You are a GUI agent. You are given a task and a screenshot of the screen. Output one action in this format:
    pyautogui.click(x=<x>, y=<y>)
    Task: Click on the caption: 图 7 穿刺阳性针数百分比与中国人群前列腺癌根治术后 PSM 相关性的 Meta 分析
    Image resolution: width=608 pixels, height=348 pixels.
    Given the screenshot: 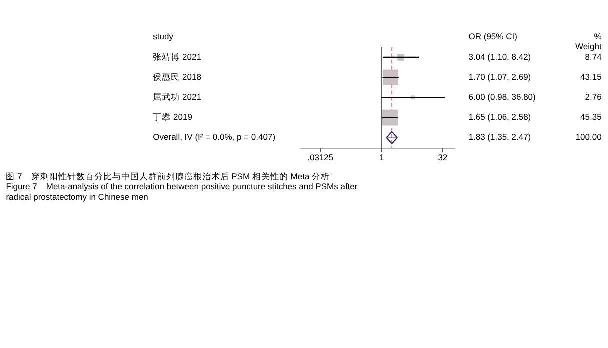 What is the action you would take?
    pyautogui.click(x=168, y=177)
    